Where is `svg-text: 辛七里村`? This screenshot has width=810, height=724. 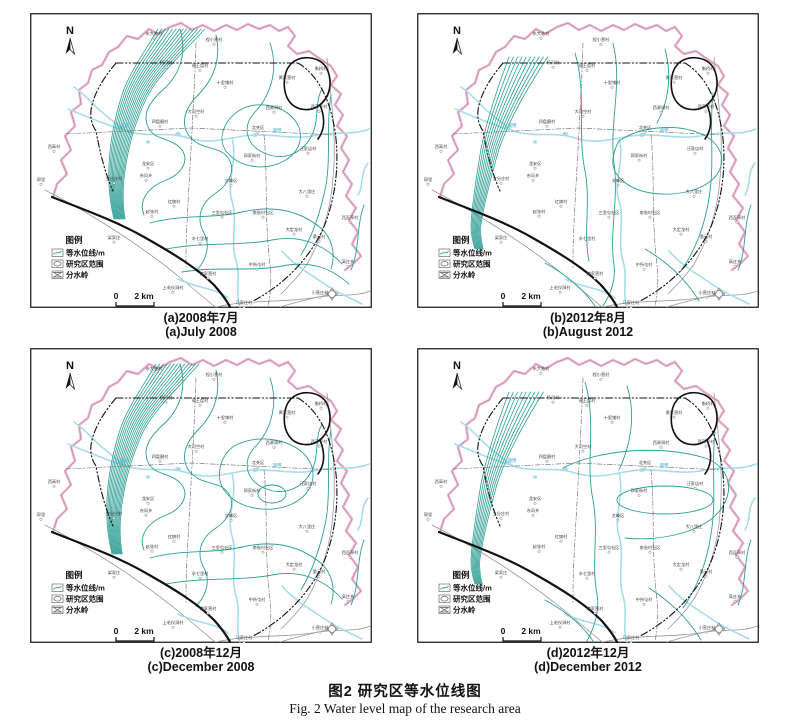 svg-text: 辛七里村 is located at coordinates (588, 573).